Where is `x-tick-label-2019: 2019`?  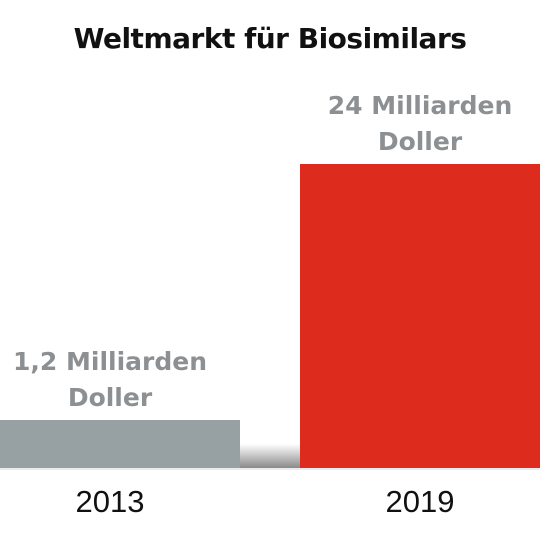
x-tick-label-2019: 2019 is located at coordinates (420, 501).